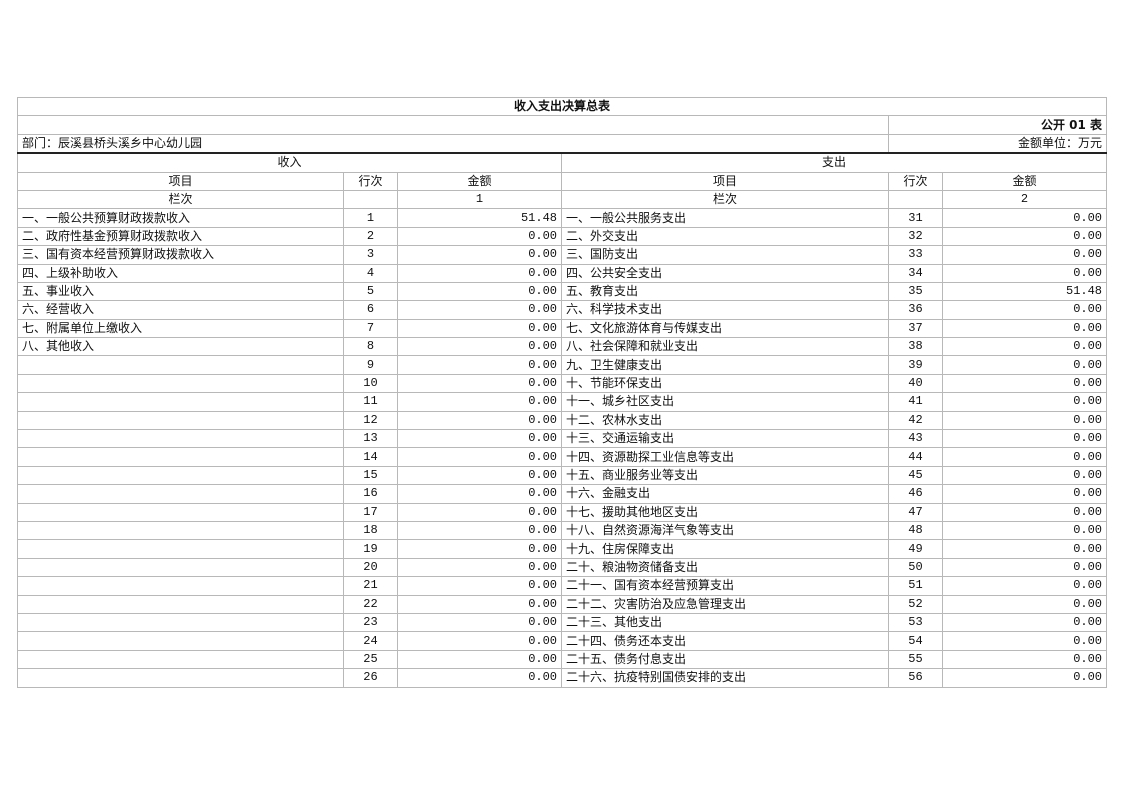 This screenshot has width=1122, height=793. I want to click on expense-item-cell: 十、节能环保支出, so click(725, 383).